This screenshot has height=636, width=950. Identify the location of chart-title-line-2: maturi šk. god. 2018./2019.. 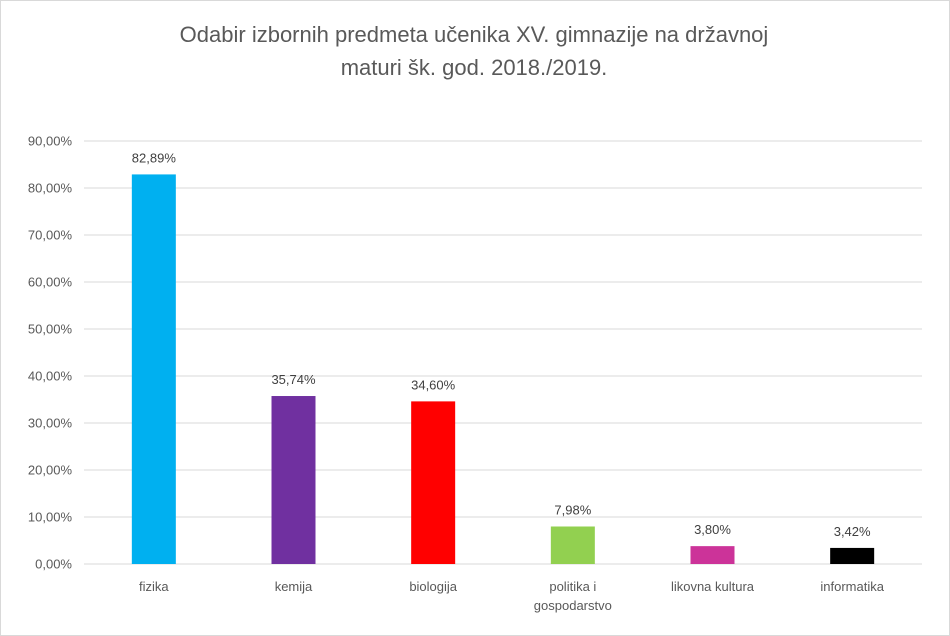
(474, 67).